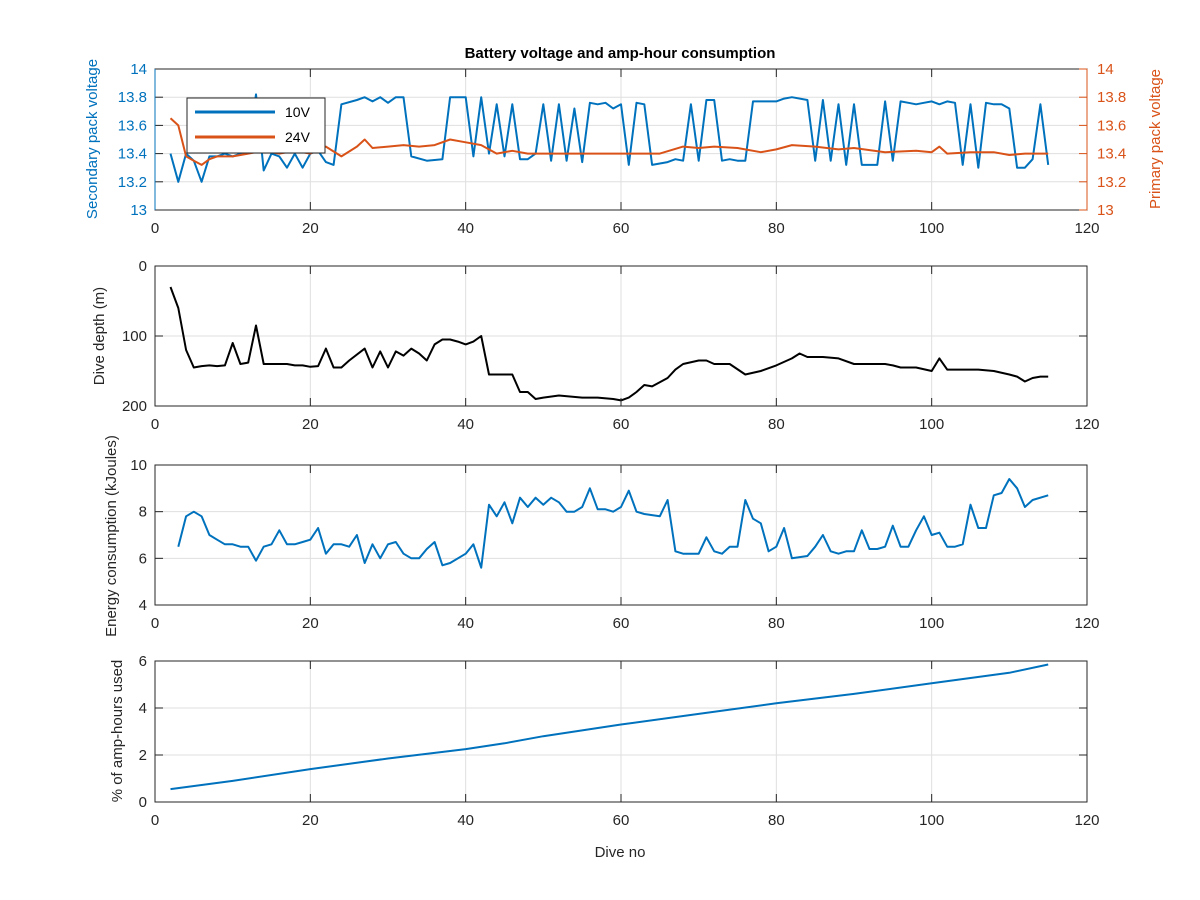 The height and width of the screenshot is (900, 1200). I want to click on amp-hours-panel-y-tick-label: 0, so click(143, 802).